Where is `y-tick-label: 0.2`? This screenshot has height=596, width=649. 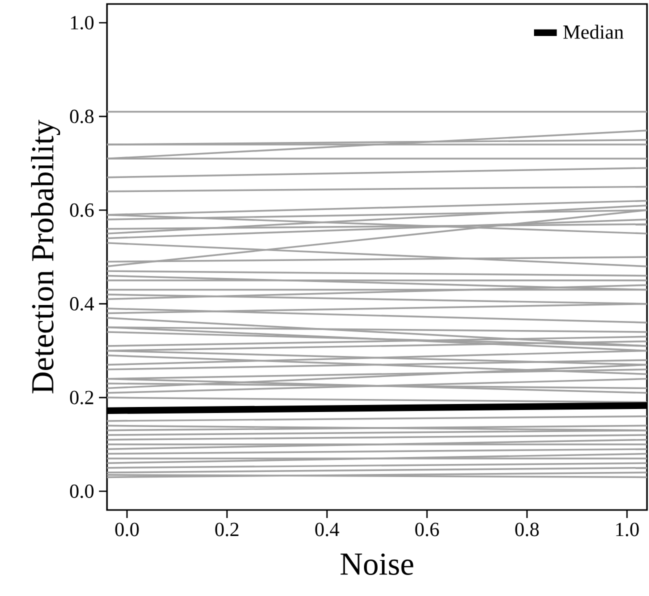 y-tick-label: 0.2 is located at coordinates (82, 397).